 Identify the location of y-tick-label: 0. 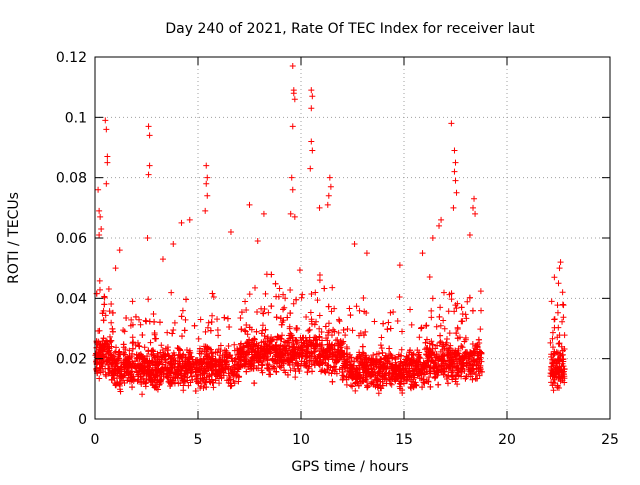
(82, 420).